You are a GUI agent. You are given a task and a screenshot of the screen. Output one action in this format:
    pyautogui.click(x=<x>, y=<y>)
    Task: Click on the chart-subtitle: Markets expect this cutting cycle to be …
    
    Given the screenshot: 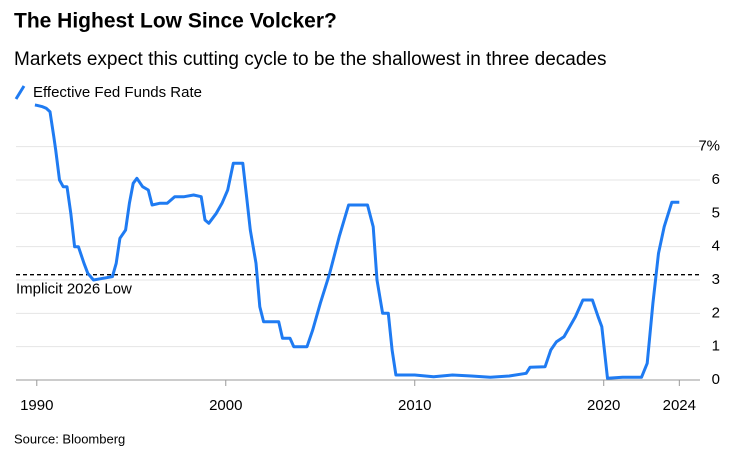 What is the action you would take?
    pyautogui.click(x=310, y=59)
    